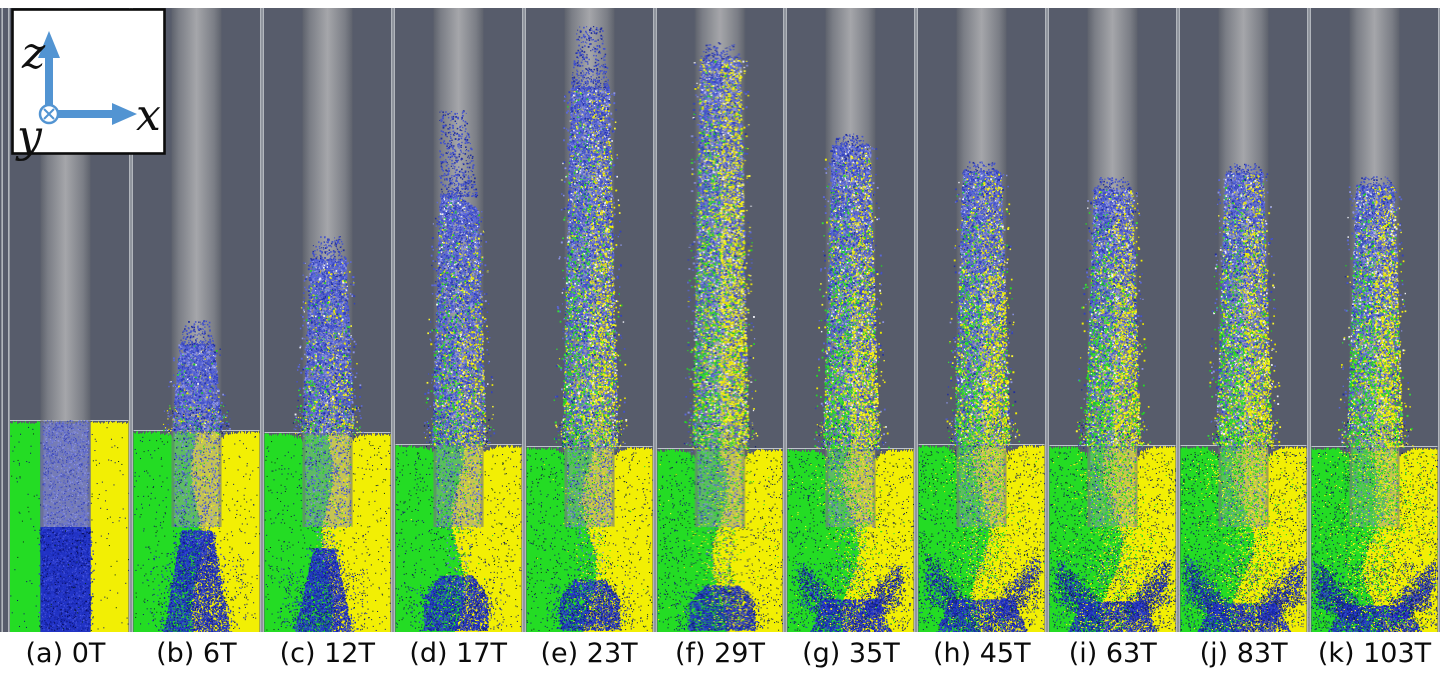 This screenshot has height=674, width=1440. What do you see at coordinates (29, 136) in the screenshot?
I see `y-axis-label: y` at bounding box center [29, 136].